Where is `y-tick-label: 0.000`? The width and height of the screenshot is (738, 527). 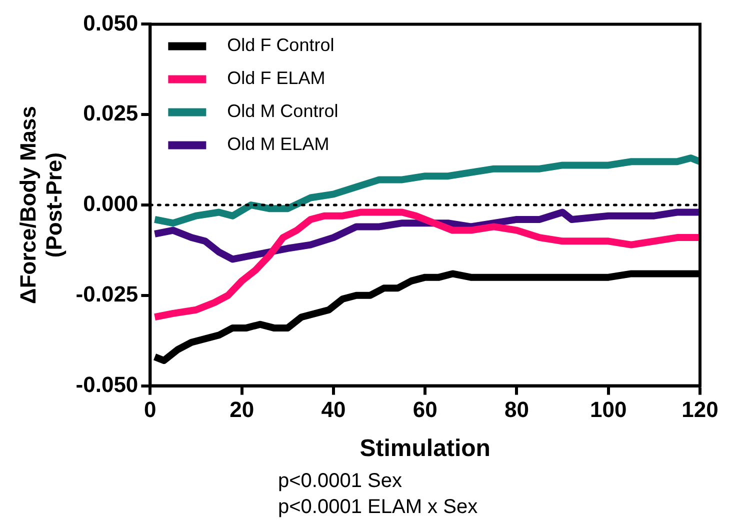
y-tick-label: 0.000 is located at coordinates (110, 203).